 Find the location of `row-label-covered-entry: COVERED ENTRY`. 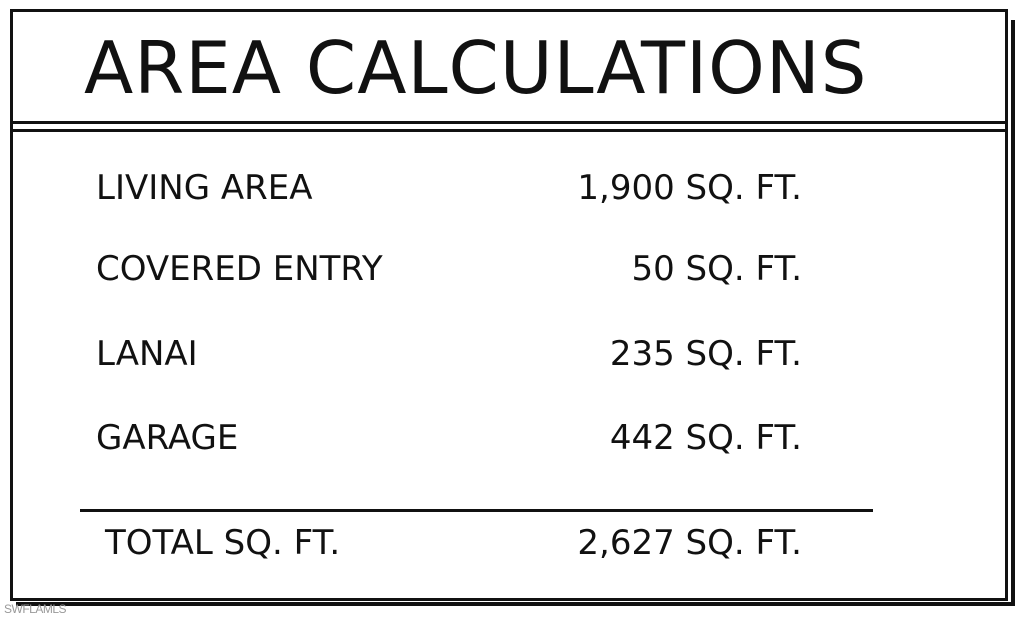

row-label-covered-entry: COVERED ENTRY is located at coordinates (239, 269).